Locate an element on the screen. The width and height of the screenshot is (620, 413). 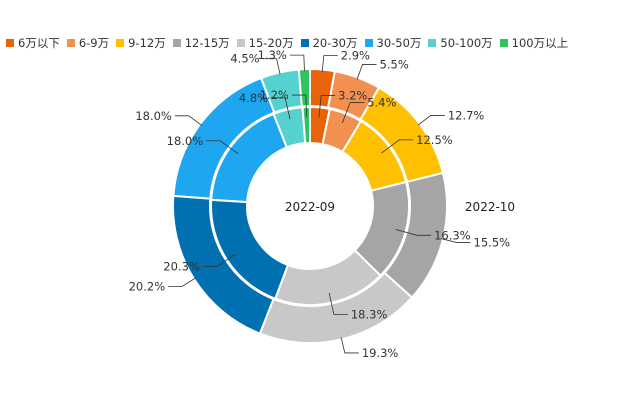
legend-item: 100万以上 is located at coordinates (534, 43).